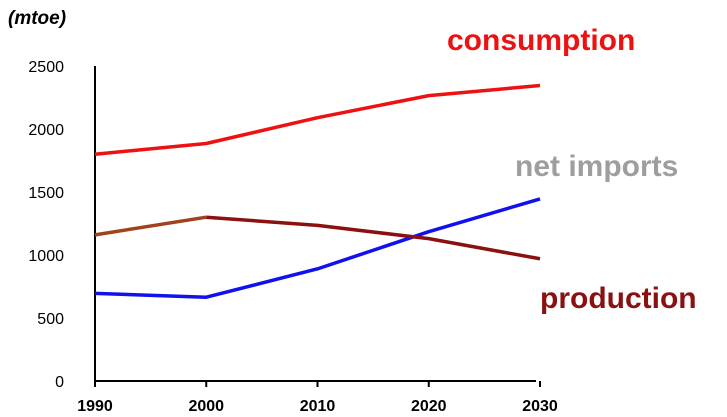  I want to click on series-line-production, so click(373, 238).